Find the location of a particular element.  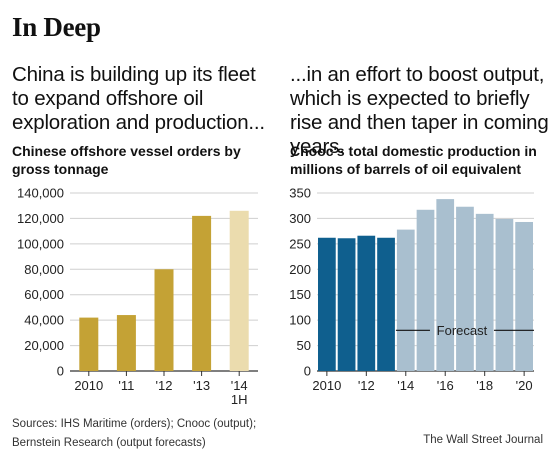

x-tick-label: '11 is located at coordinates (126, 385).